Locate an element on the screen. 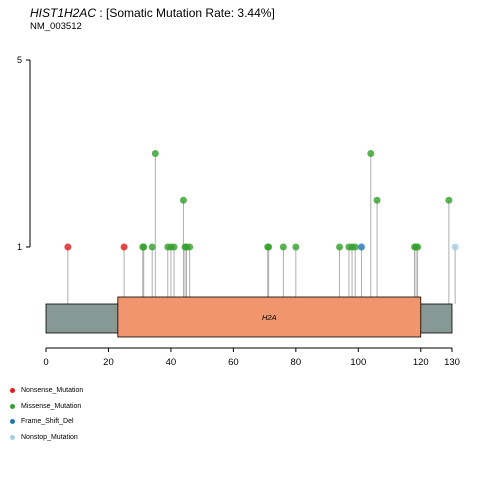 The height and width of the screenshot is (480, 480). x-tick-label: 80 is located at coordinates (296, 362).